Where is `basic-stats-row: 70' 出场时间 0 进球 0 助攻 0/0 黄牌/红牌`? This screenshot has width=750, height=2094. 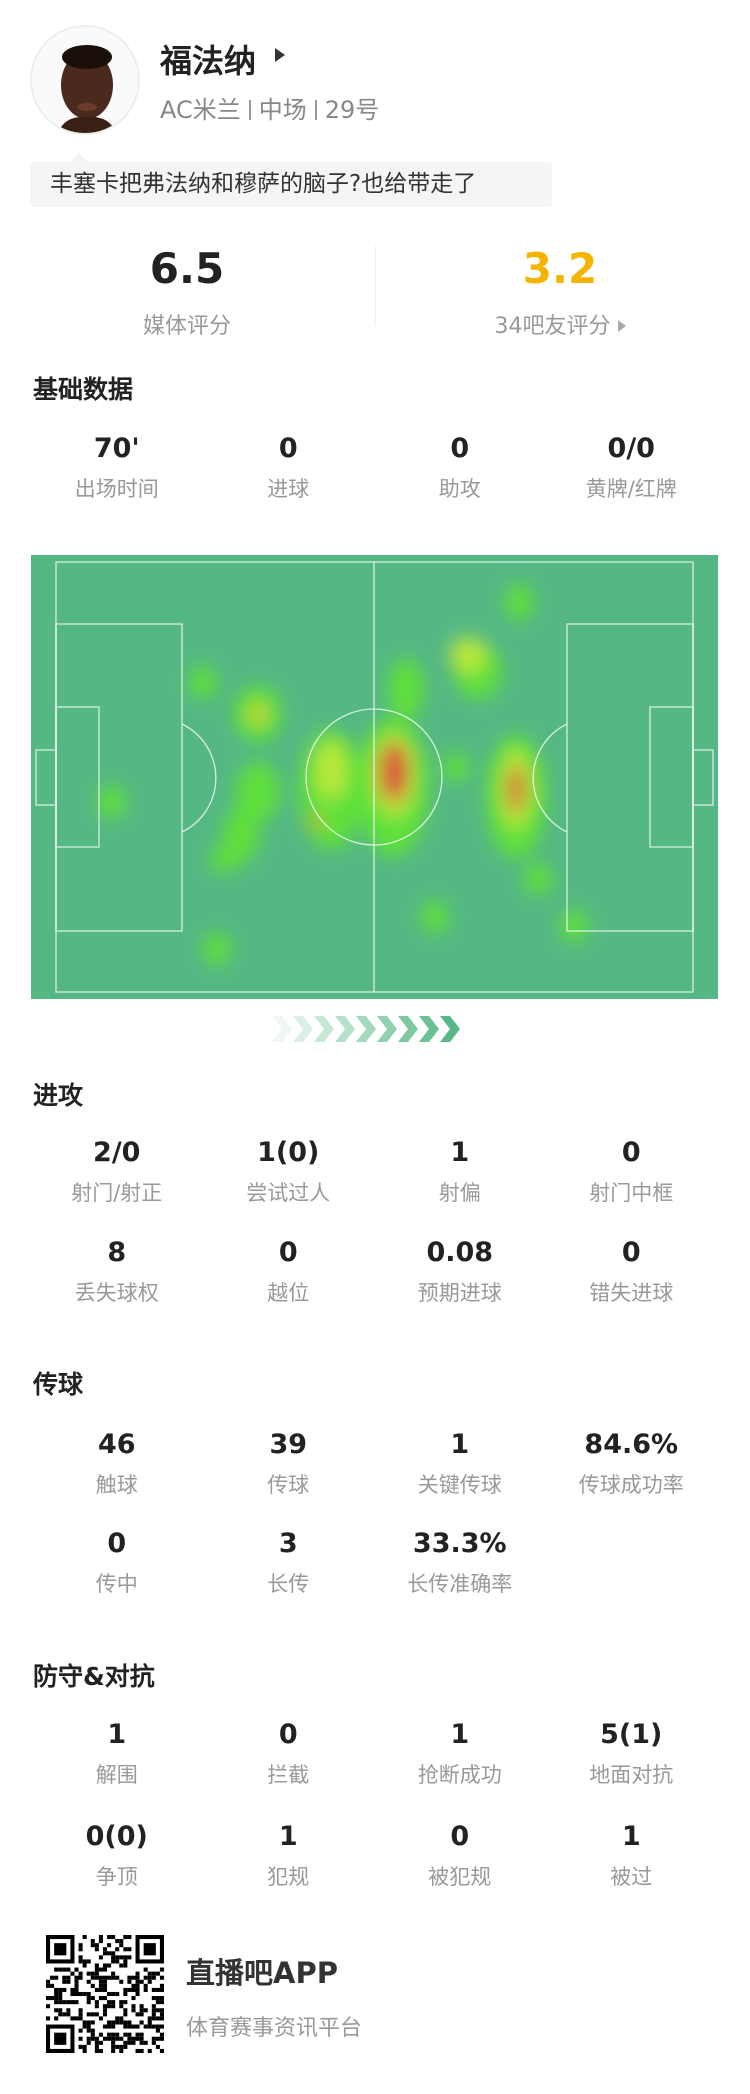
basic-stats-row: 70' 出场时间 0 进球 0 助攻 0/0 黄牌/红牌 is located at coordinates (374, 468).